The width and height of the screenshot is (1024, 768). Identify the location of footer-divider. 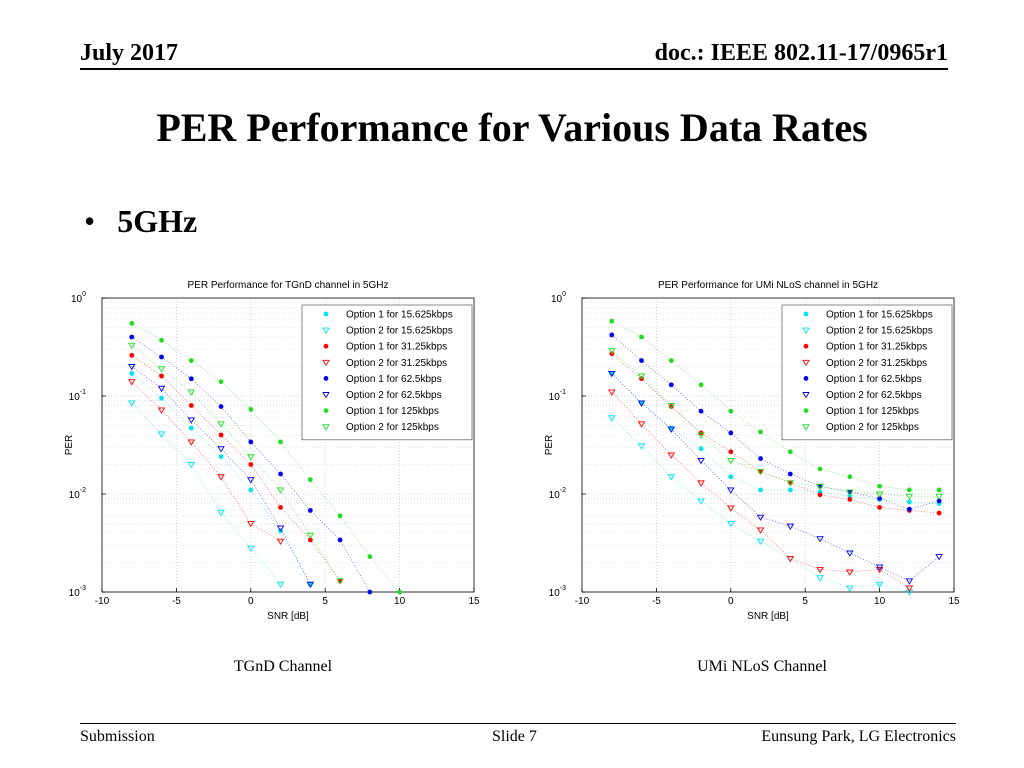
(518, 723).